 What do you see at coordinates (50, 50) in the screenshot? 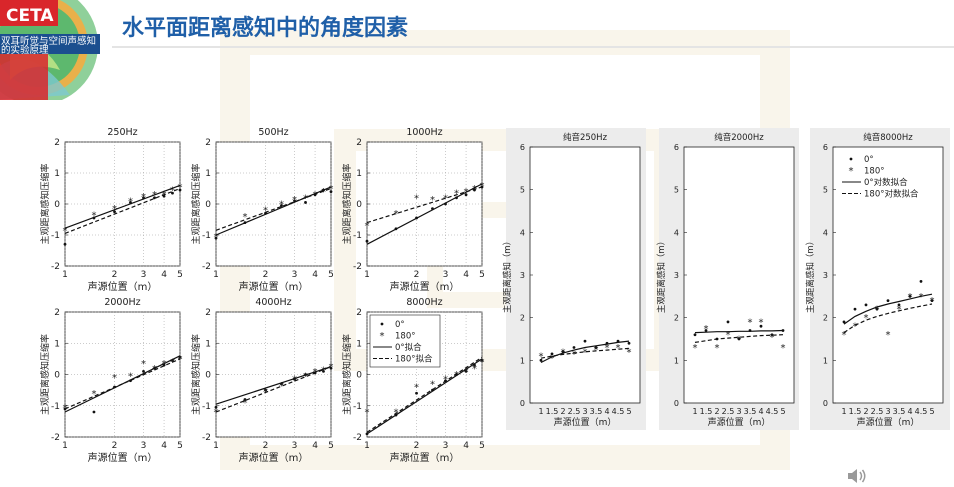
I see `ceta-logo: CETA 双耳听觉与空间声感知 的实验原理` at bounding box center [50, 50].